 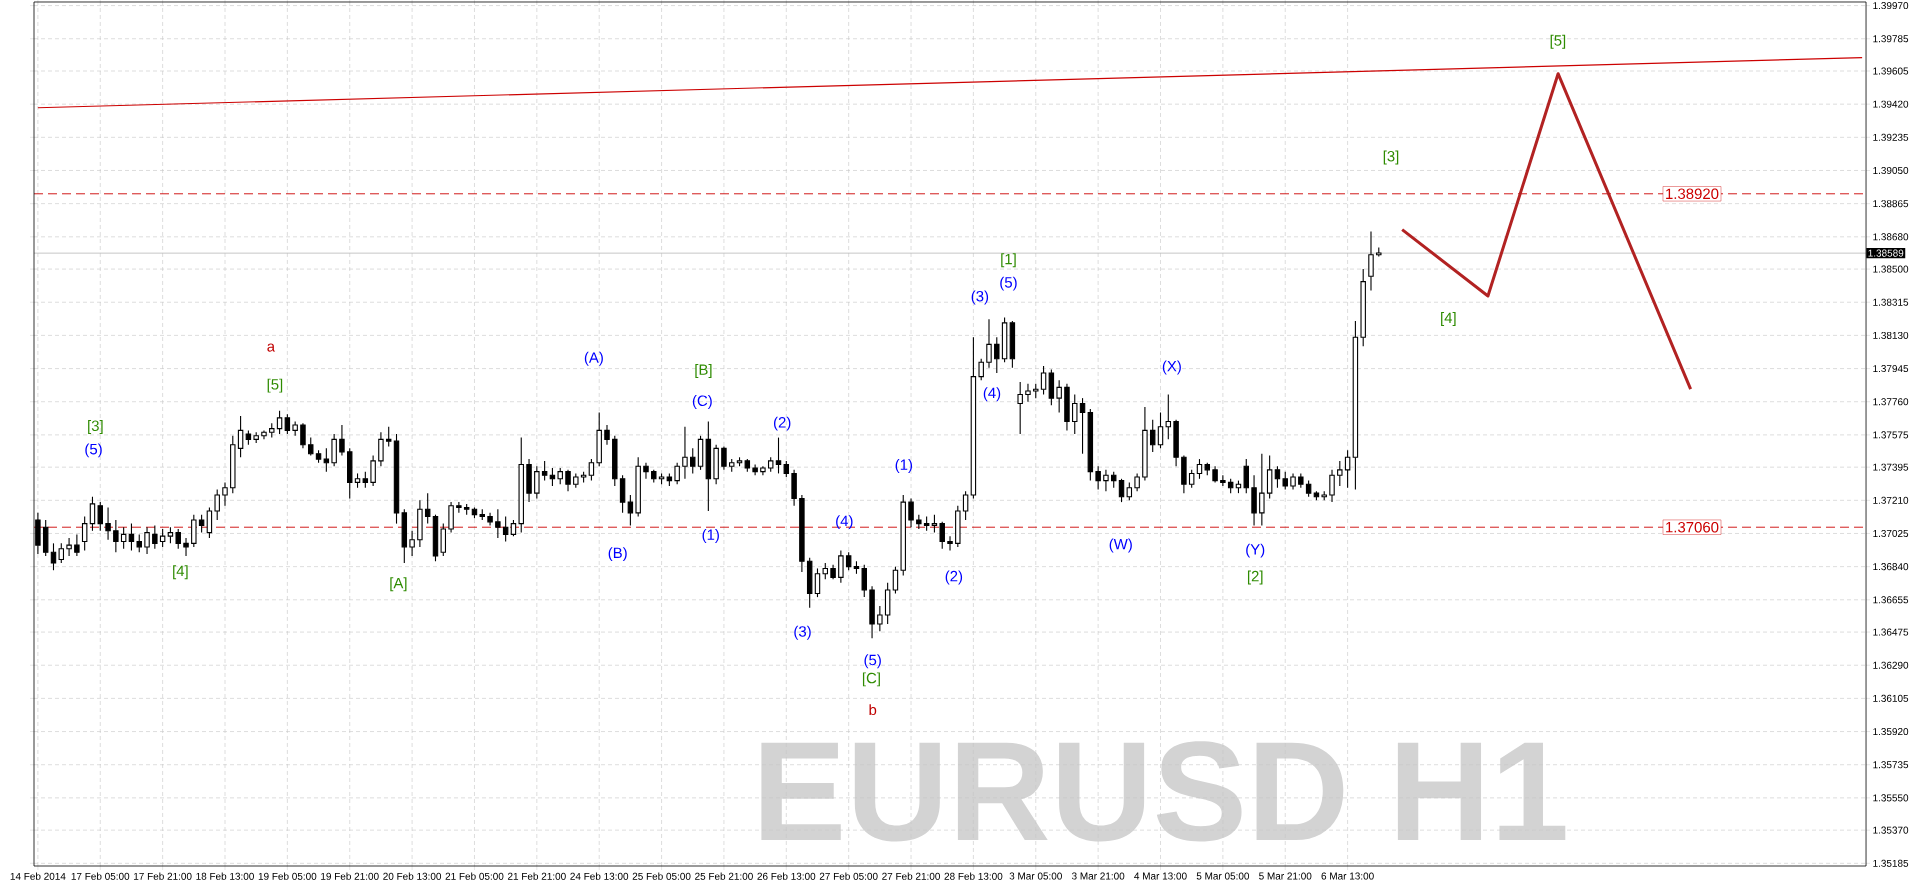 What do you see at coordinates (786, 876) in the screenshot?
I see `x-tick-label: 26 Feb 13:00` at bounding box center [786, 876].